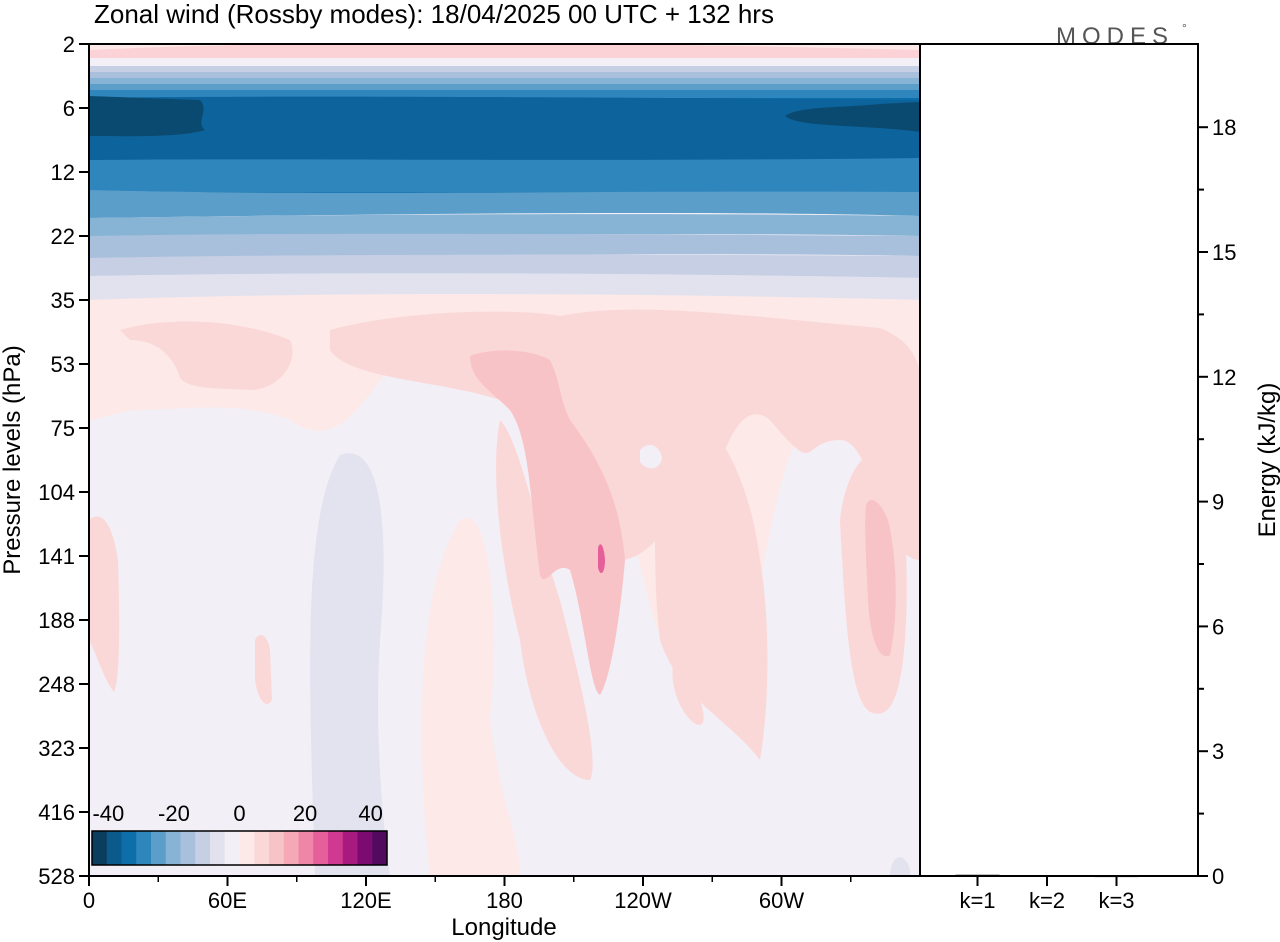 The height and width of the screenshot is (942, 1280). I want to click on energy-tick-label: 18, so click(1224, 127).